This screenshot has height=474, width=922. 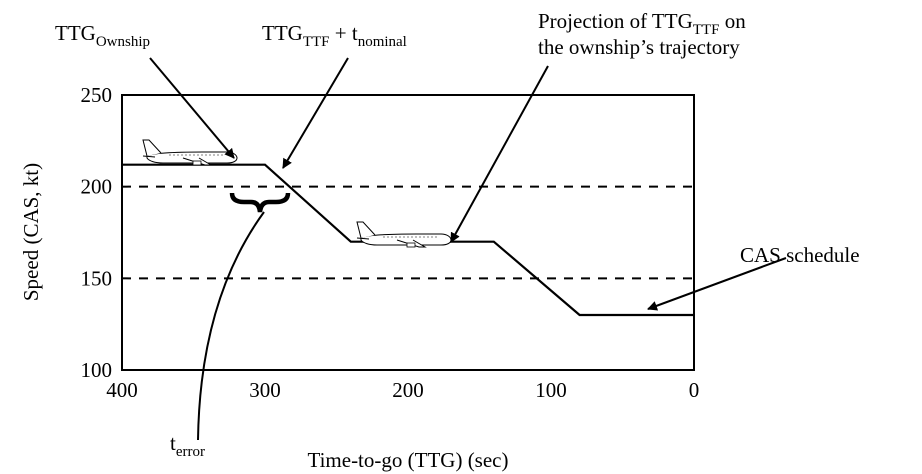 What do you see at coordinates (639, 47) in the screenshot?
I see `projection-label-line2: the ownship’s trajectory` at bounding box center [639, 47].